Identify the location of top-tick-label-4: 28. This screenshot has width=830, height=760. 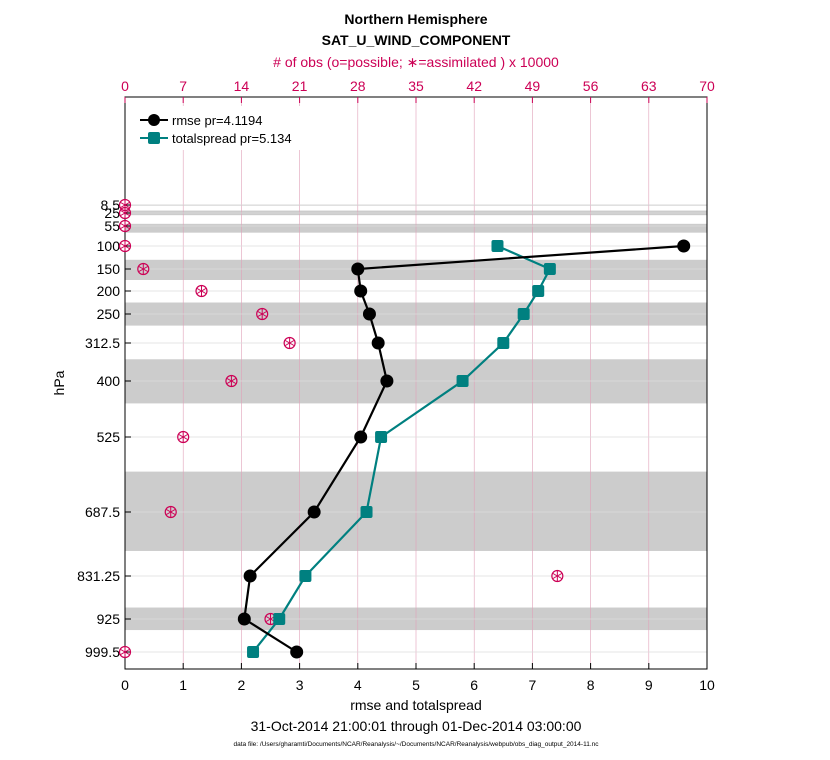
(358, 86).